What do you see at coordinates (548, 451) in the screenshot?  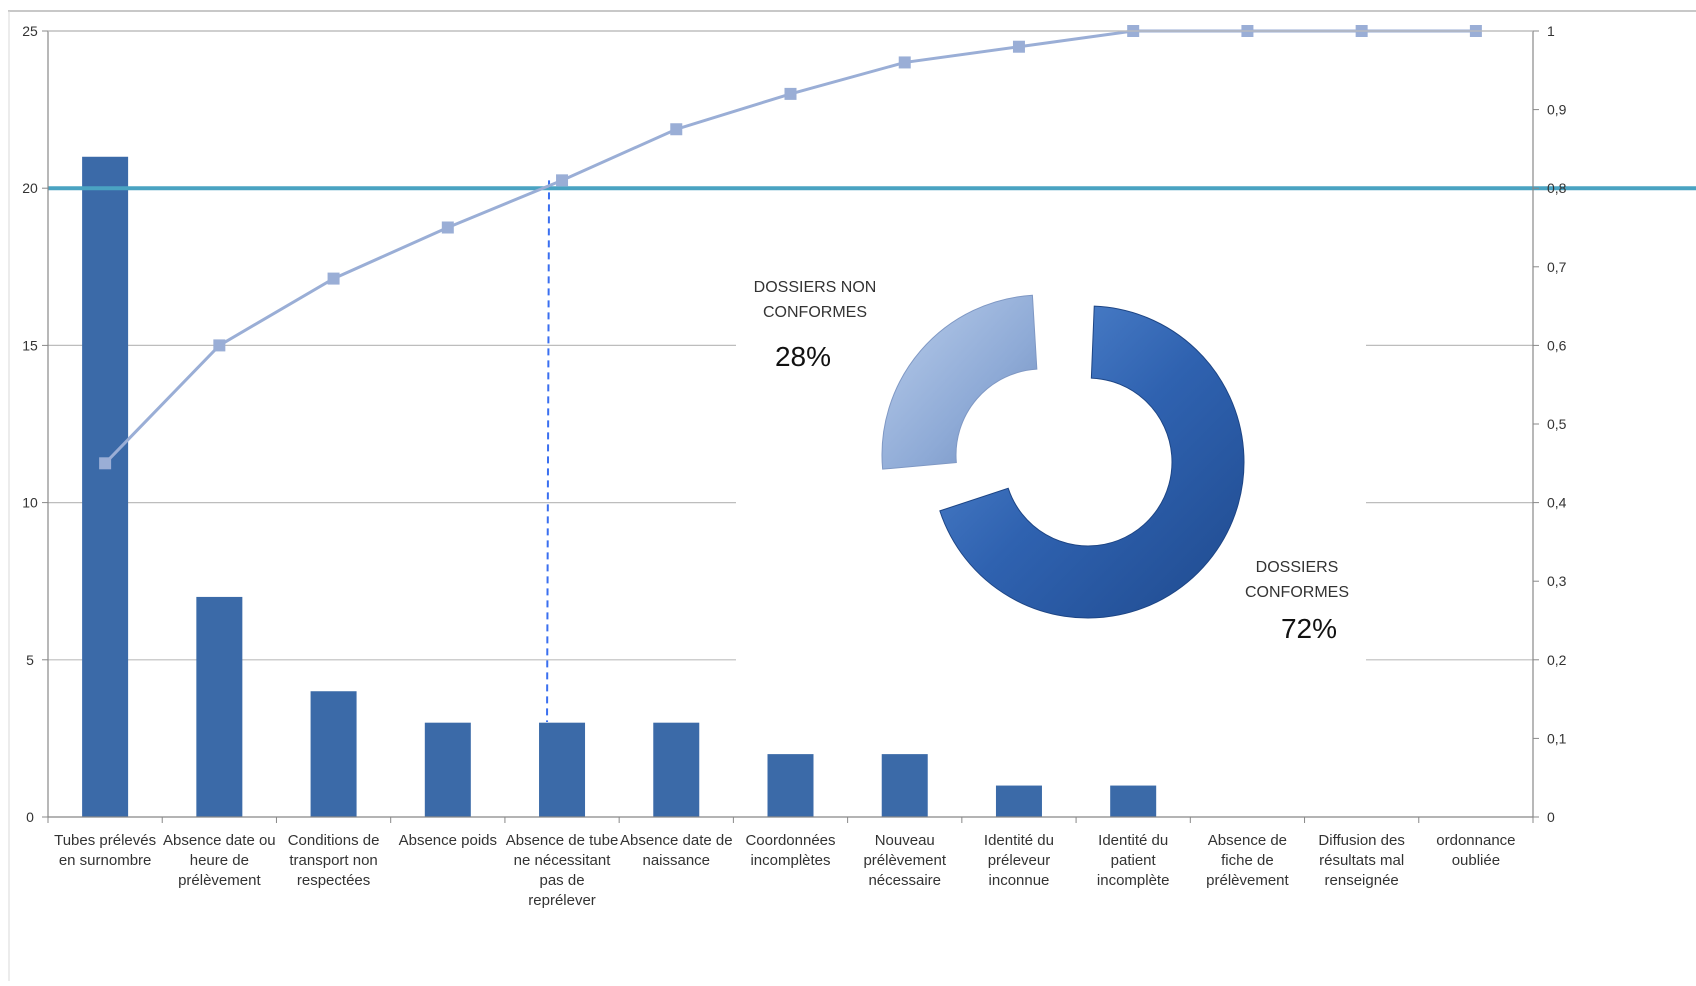 I see `crossing-dashed-line` at bounding box center [548, 451].